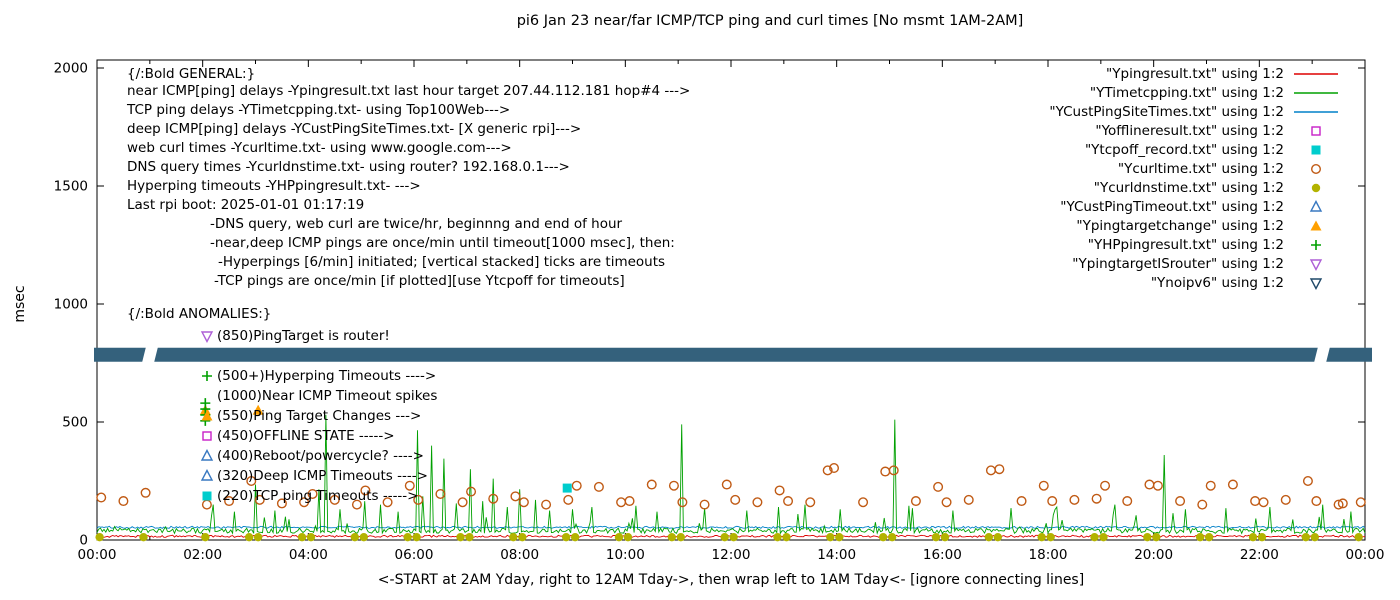 The image size is (1400, 600). I want to click on legend-square-filled-icon, so click(1316, 149).